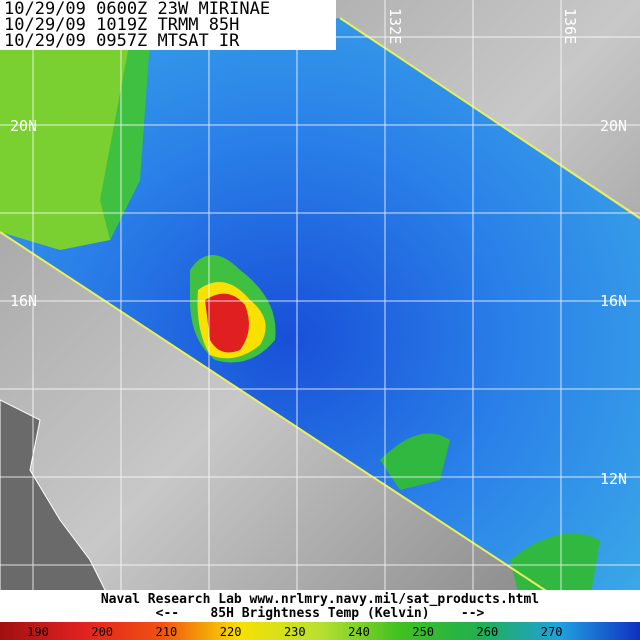 The image size is (640, 640). I want to click on storm-core, so click(227, 323).